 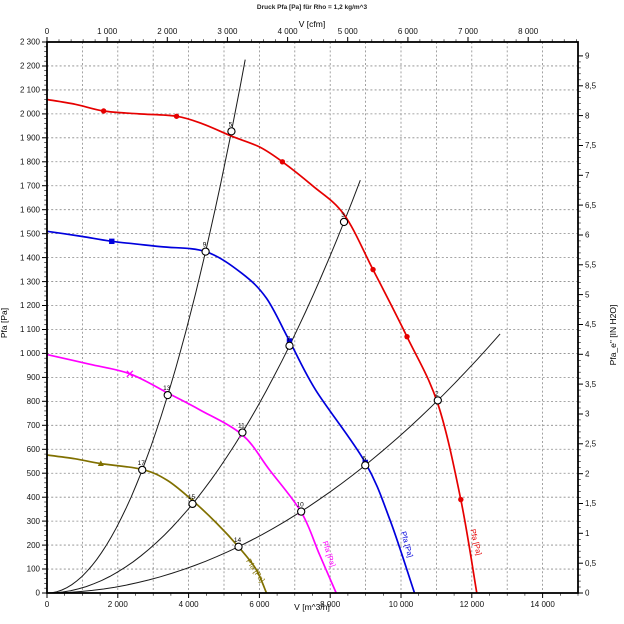 What do you see at coordinates (34, 473) in the screenshot?
I see `svg-text: 500` at bounding box center [34, 473].